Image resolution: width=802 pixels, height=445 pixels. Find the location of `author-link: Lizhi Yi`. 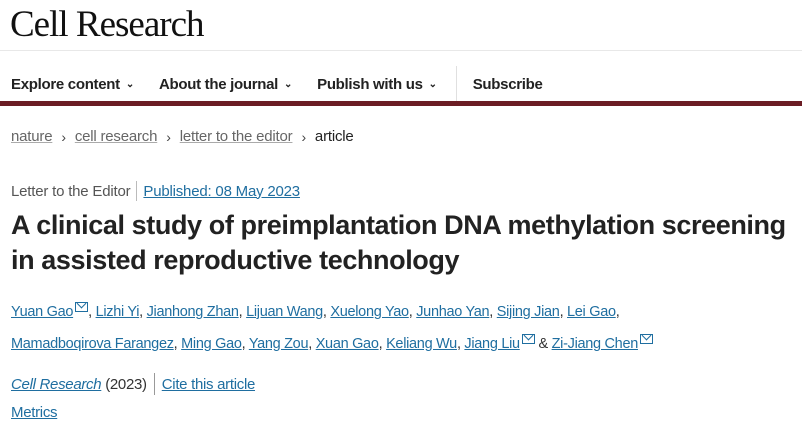

author-link: Lizhi Yi is located at coordinates (117, 312).